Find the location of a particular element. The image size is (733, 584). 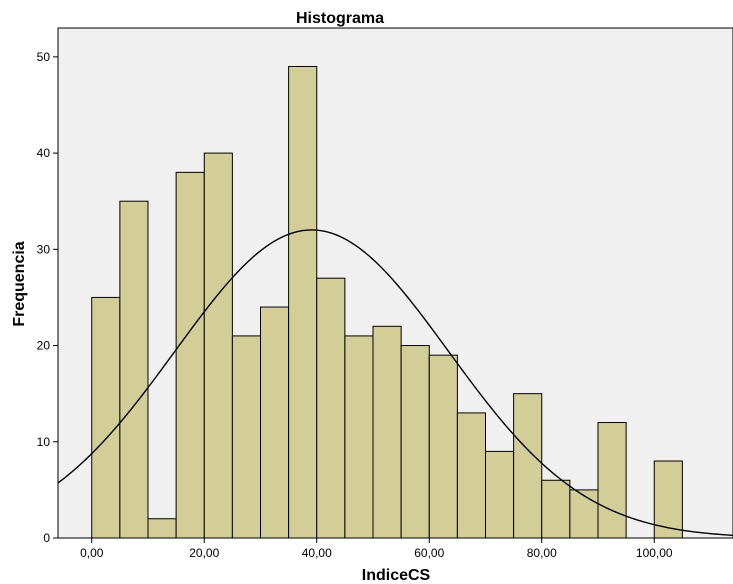

x-tick-label: 80,00 is located at coordinates (542, 553).